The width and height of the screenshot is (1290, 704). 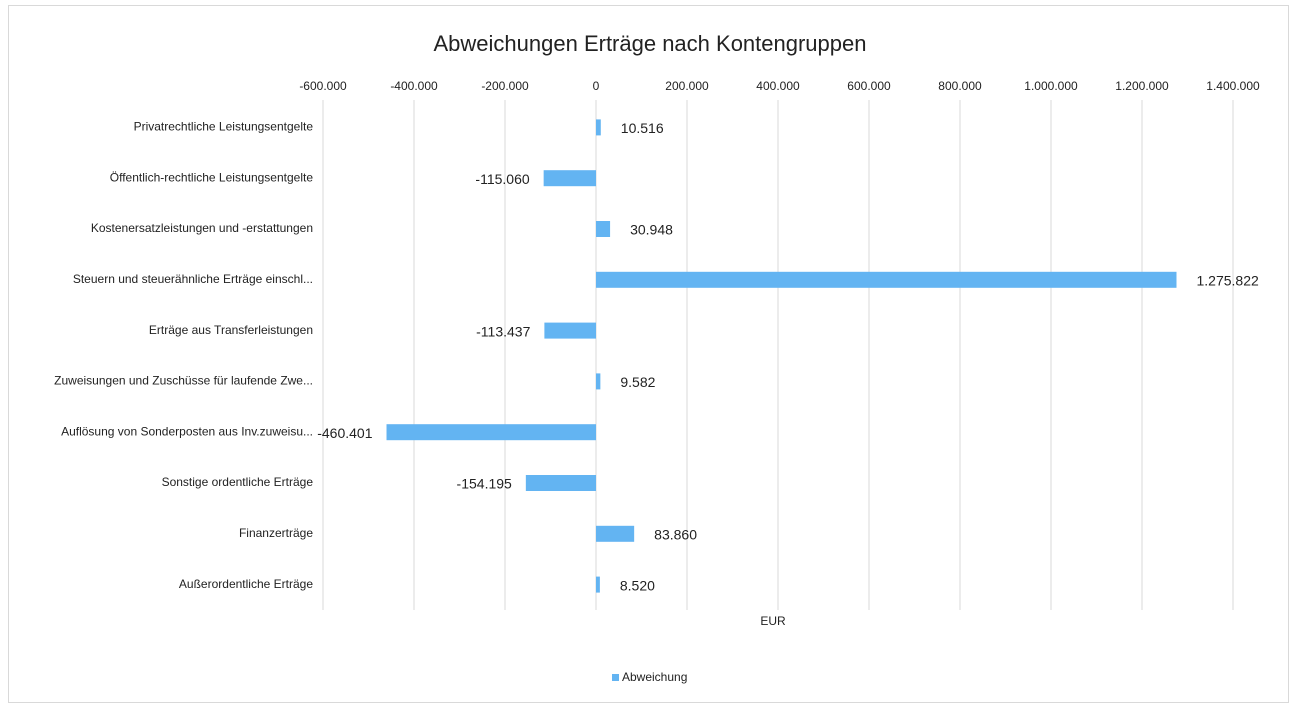 I want to click on data-label: -154.195, so click(x=484, y=484).